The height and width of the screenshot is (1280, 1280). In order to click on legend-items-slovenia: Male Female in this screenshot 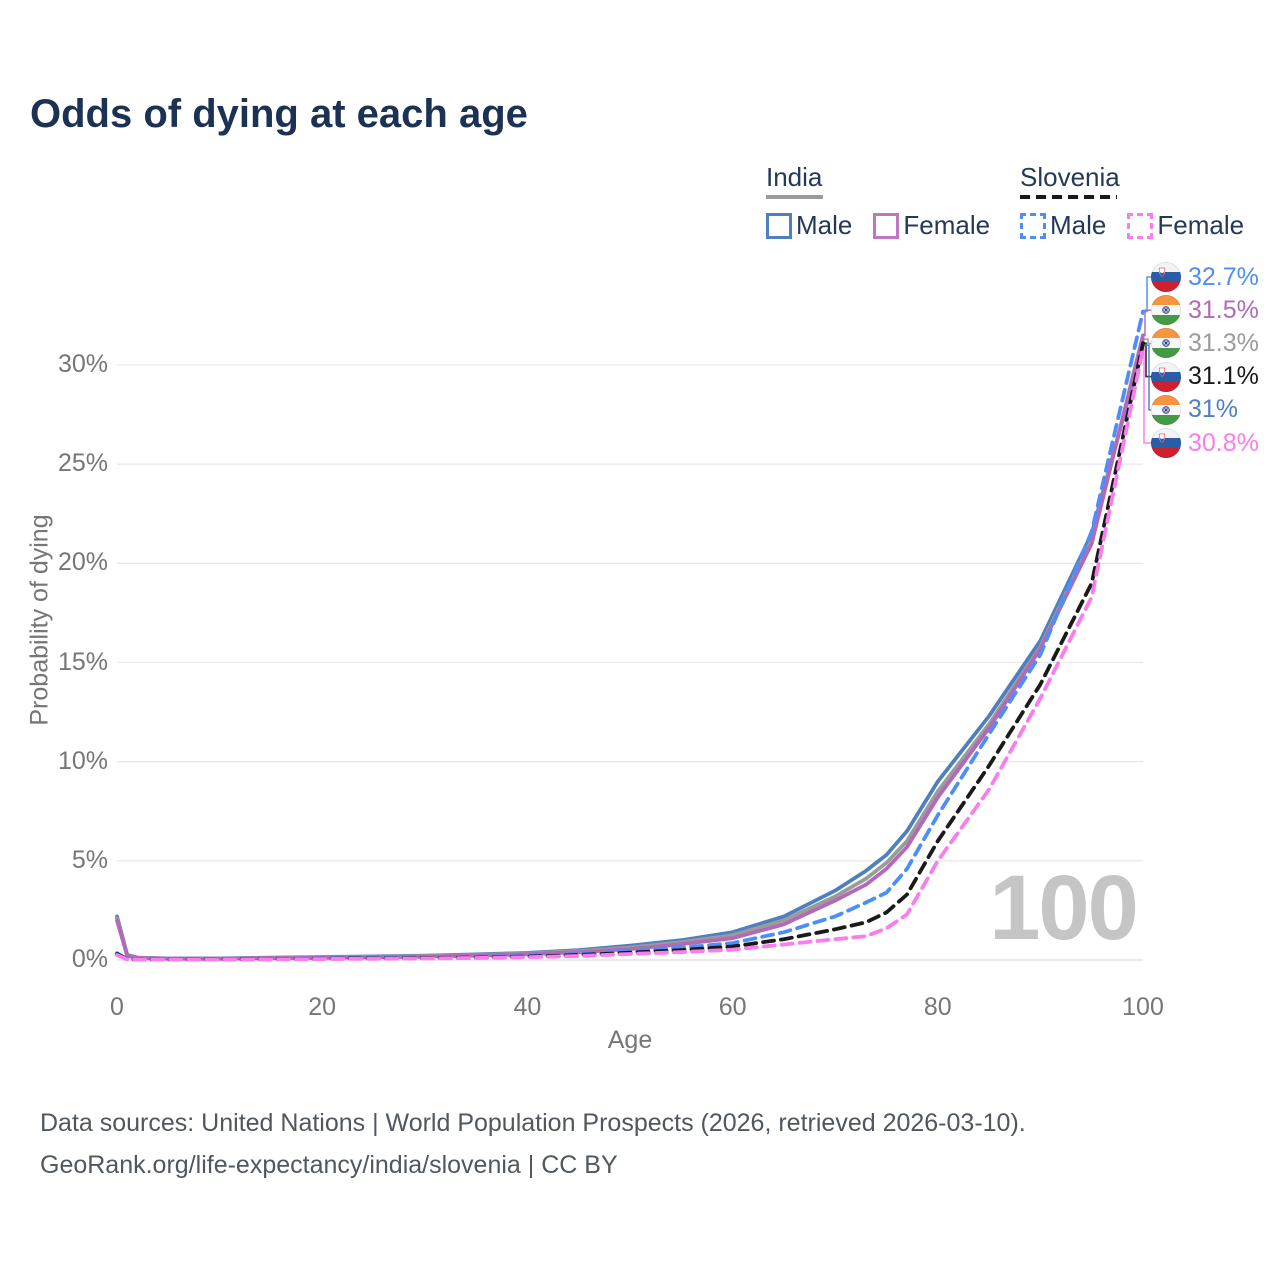, I will do `click(1132, 225)`.